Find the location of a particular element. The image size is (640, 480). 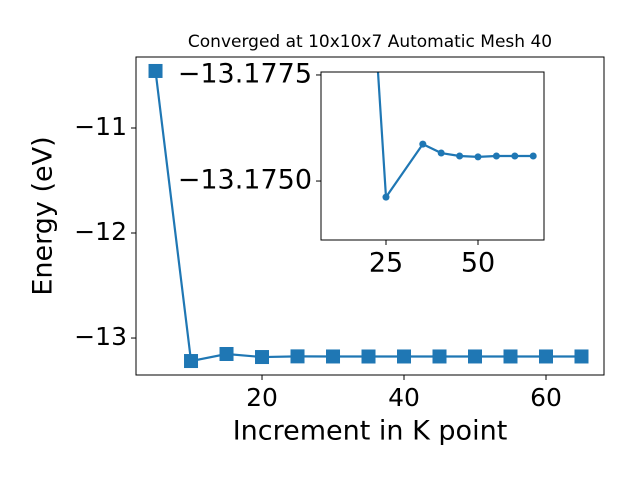

y-tick-label: −13.1775 is located at coordinates (245, 73).